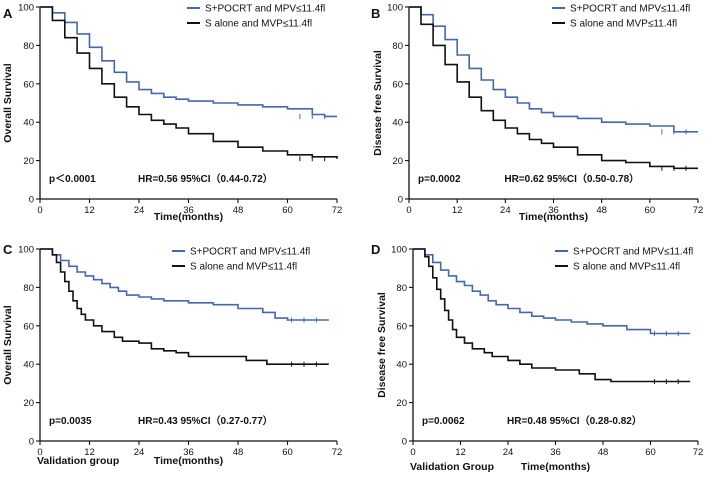  I want to click on p-value-text: p＜0.0001, so click(72, 179).